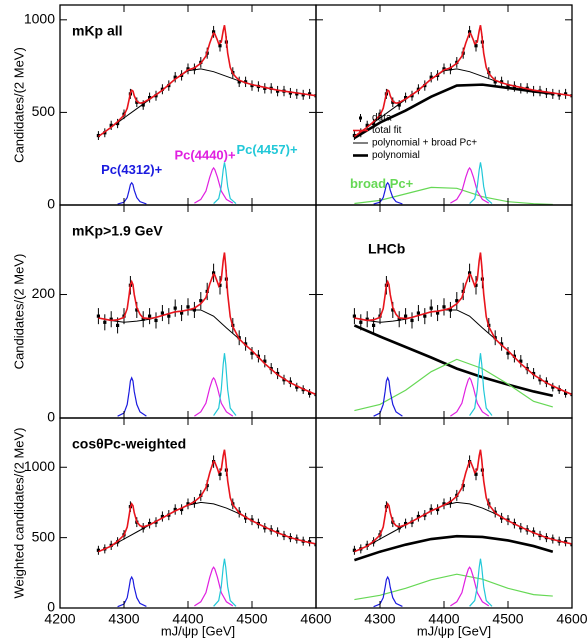 Image resolution: width=587 pixels, height=642 pixels. What do you see at coordinates (360, 118) in the screenshot?
I see `legend-marker` at bounding box center [360, 118].